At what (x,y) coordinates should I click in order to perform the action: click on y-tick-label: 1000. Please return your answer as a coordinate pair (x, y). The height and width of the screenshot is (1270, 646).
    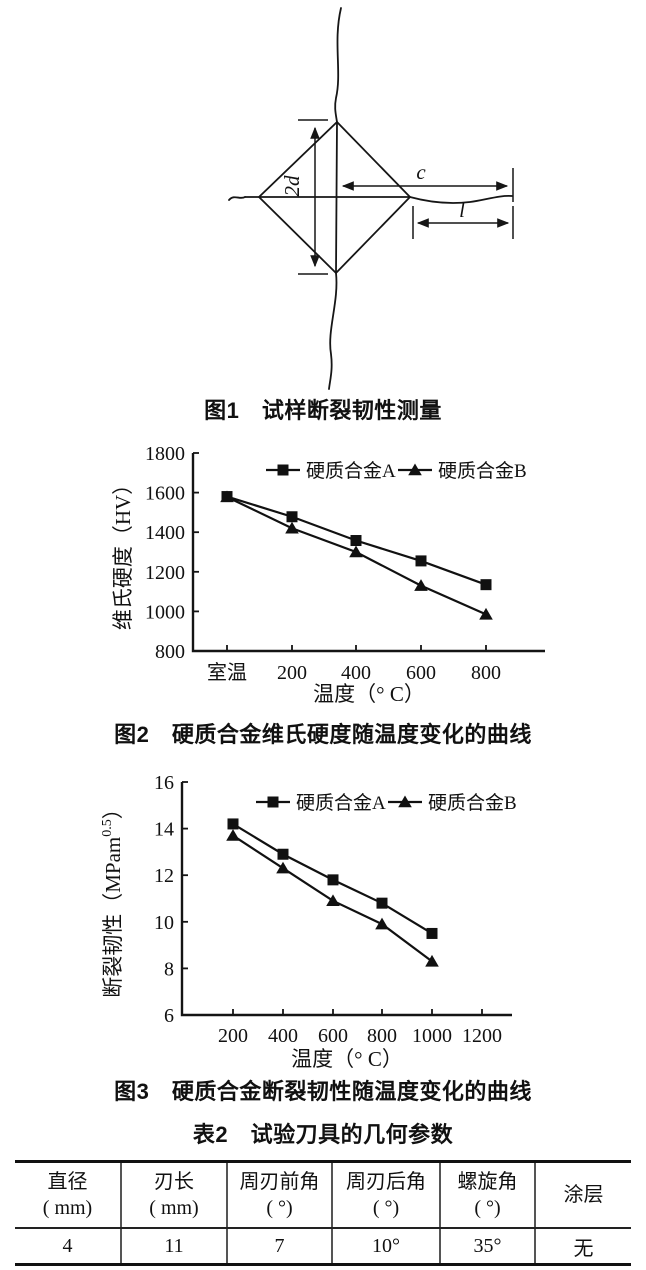
    Looking at the image, I should click on (165, 612).